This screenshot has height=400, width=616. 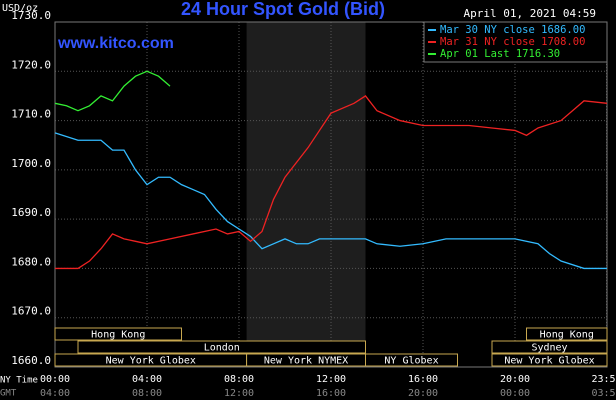 What do you see at coordinates (147, 379) in the screenshot?
I see `x-tick-label: 04:00` at bounding box center [147, 379].